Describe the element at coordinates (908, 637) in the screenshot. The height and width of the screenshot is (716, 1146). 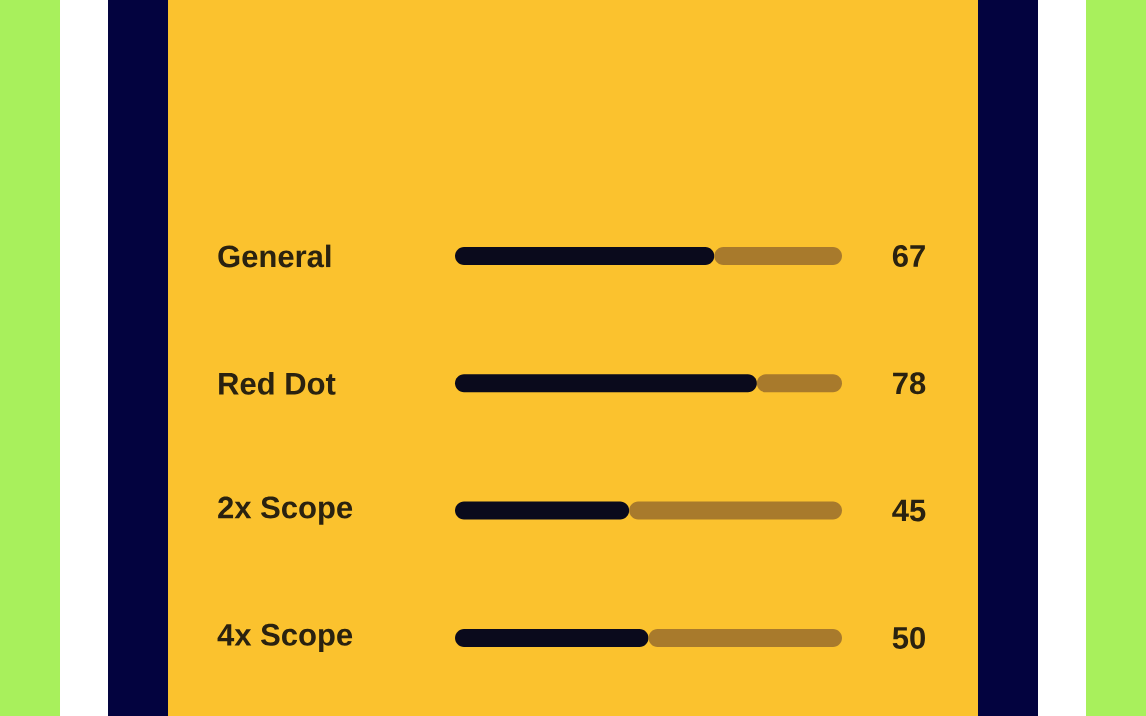
I see `data-label: 50` at that location.